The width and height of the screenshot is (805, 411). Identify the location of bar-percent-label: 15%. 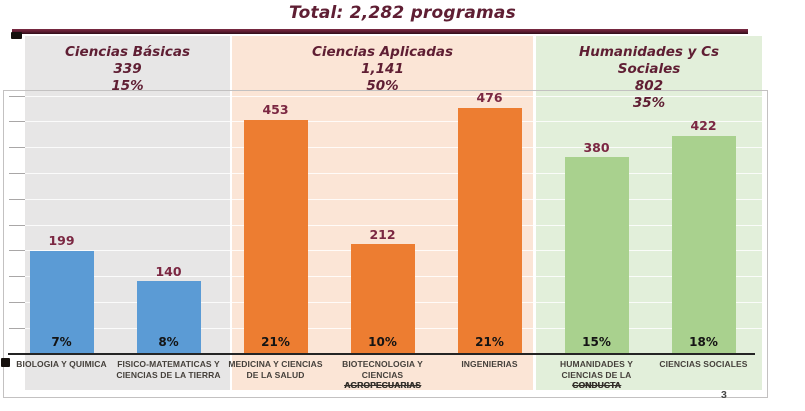
(596, 341).